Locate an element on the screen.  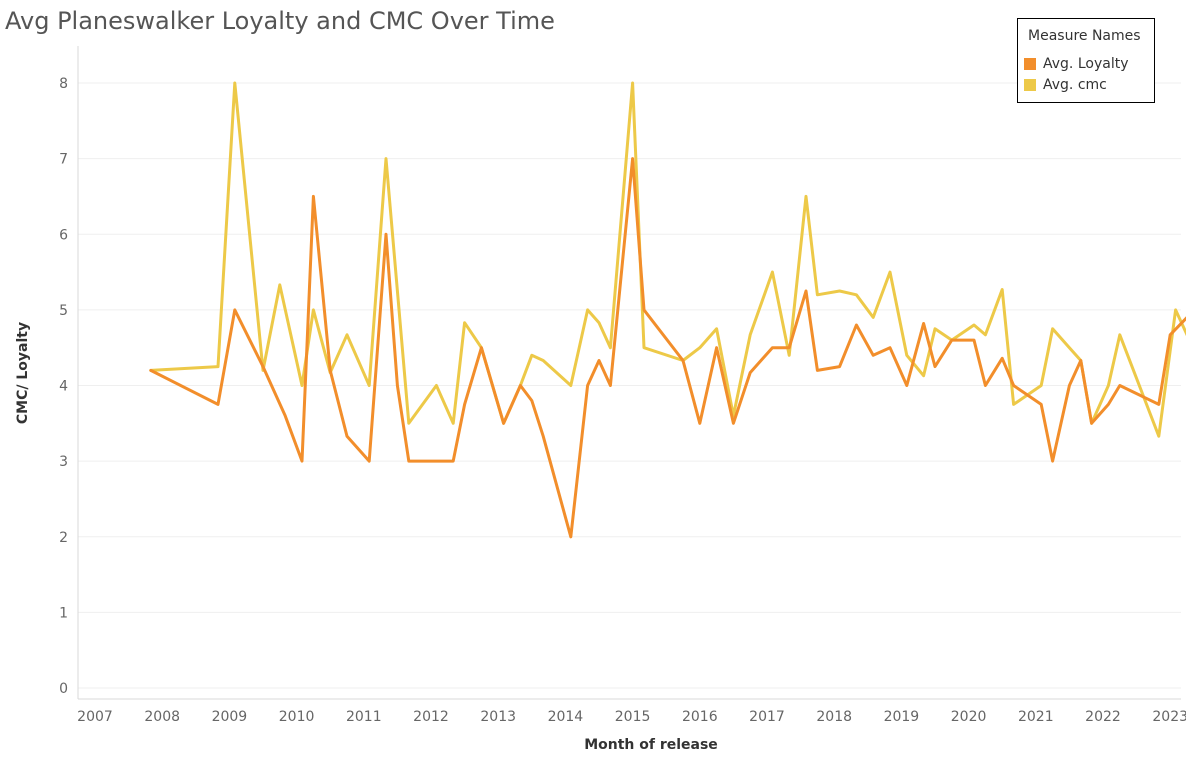
legend-item-cmc: Avg. cmc is located at coordinates (1065, 85).